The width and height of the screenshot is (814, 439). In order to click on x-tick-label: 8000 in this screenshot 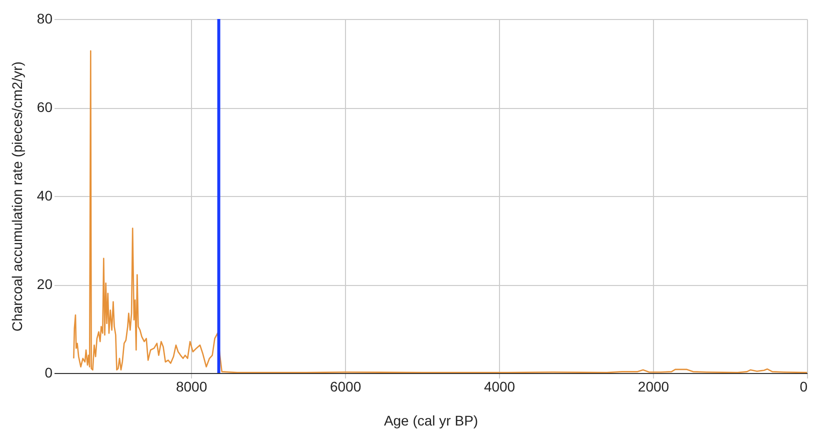, I will do `click(192, 386)`.